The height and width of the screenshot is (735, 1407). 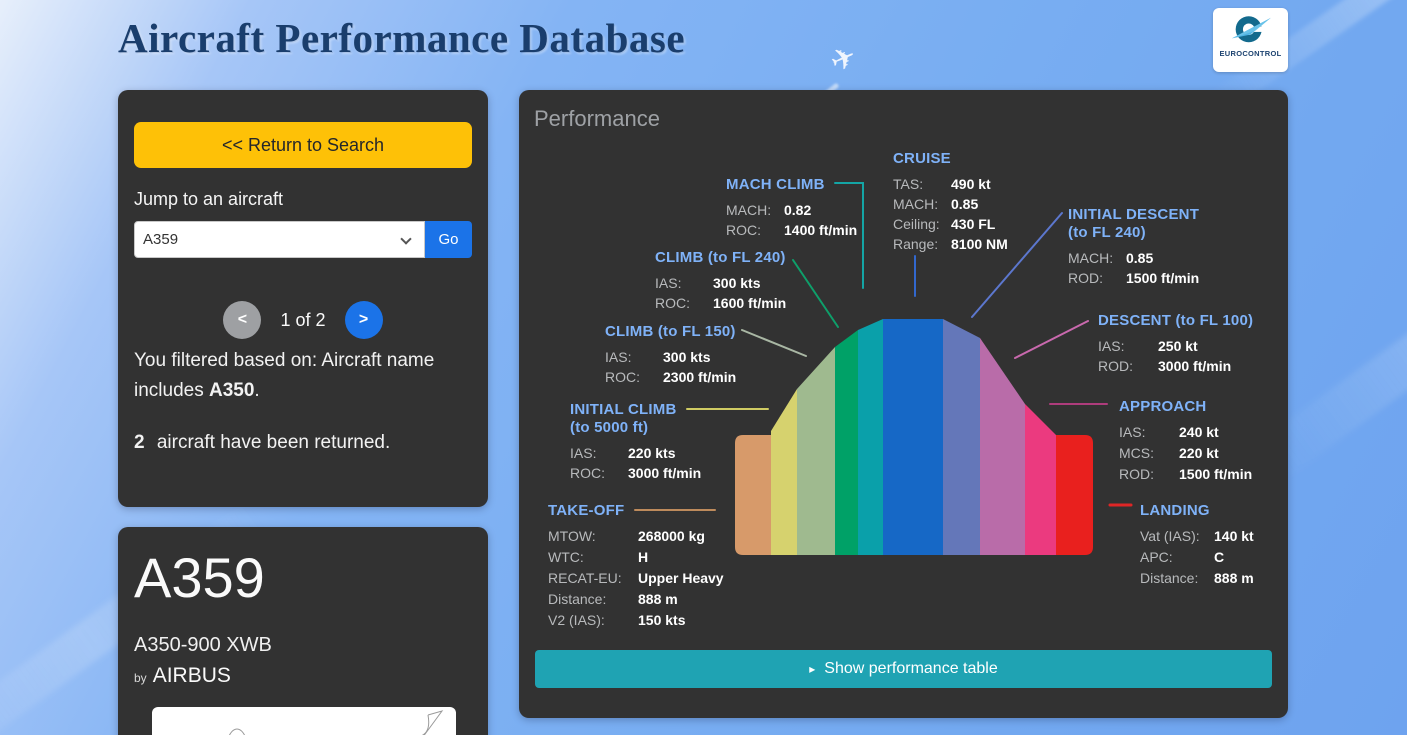 I want to click on aircraft-select: A359, so click(x=279, y=239).